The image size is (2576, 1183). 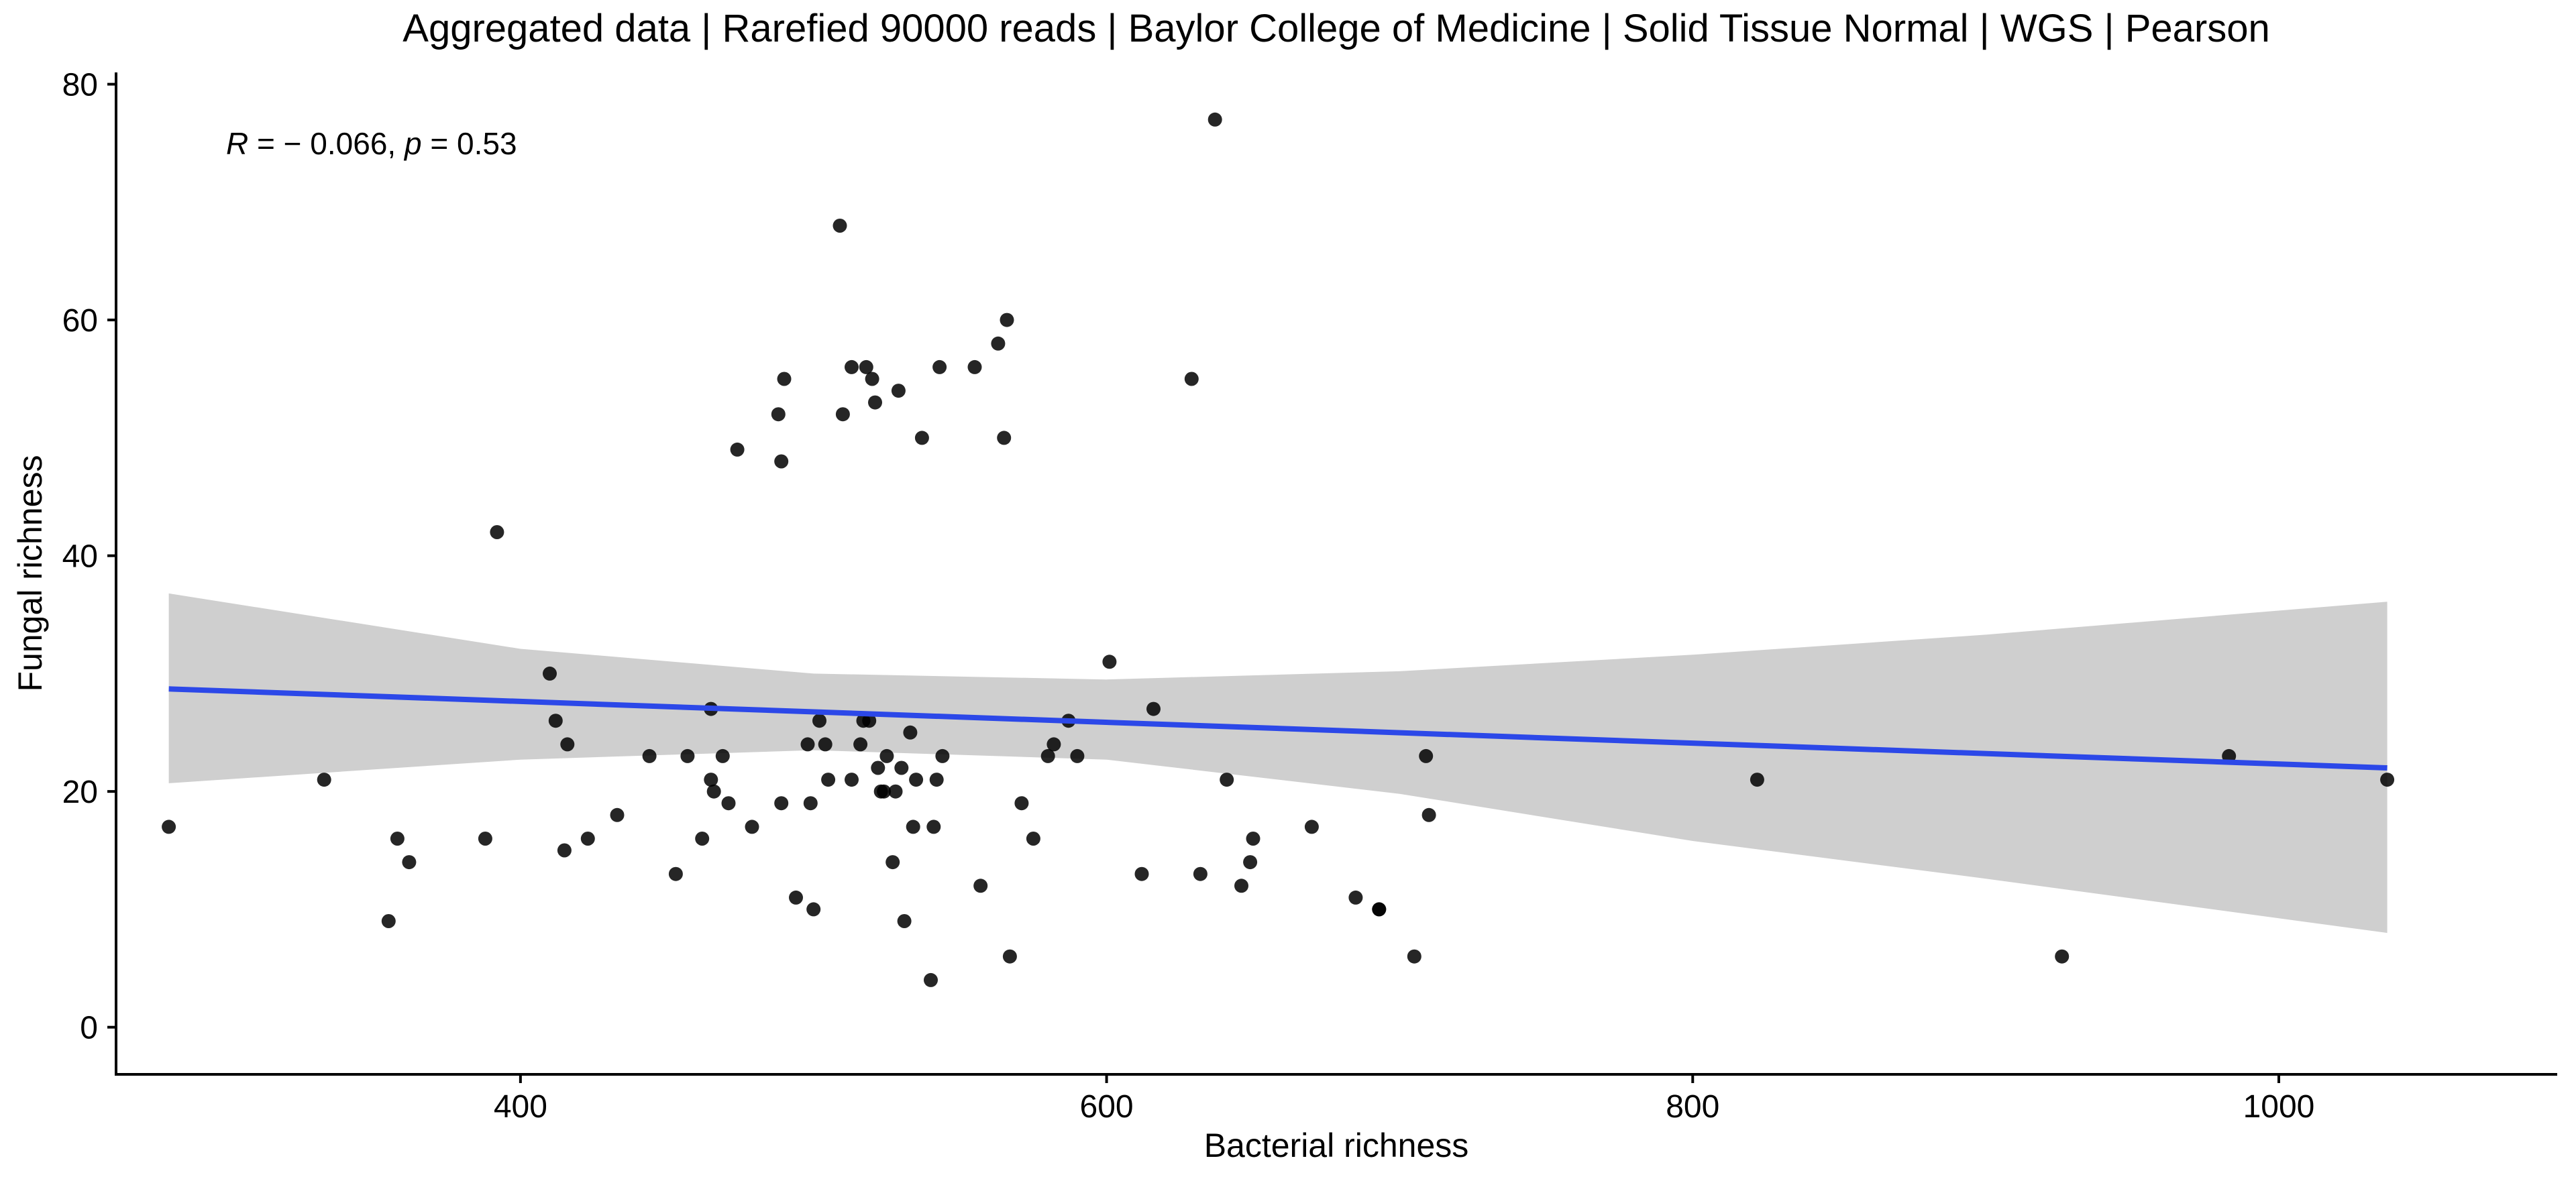 What do you see at coordinates (469, 143) in the screenshot?
I see `p-value: = 0.53` at bounding box center [469, 143].